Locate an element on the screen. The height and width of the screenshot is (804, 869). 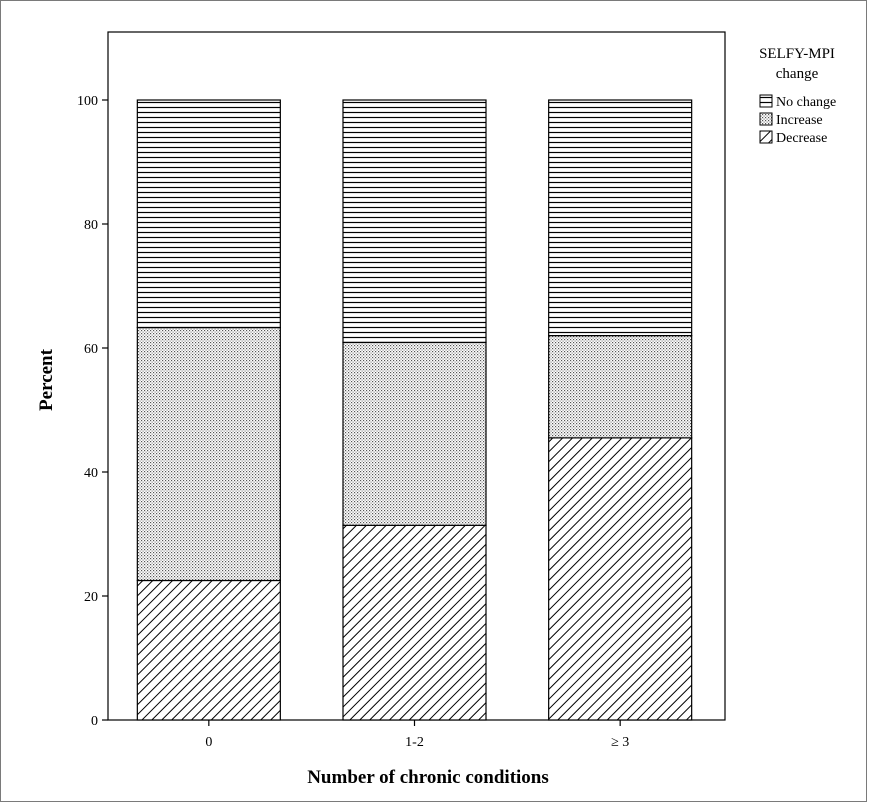
legend-swatch-increase is located at coordinates (766, 119).